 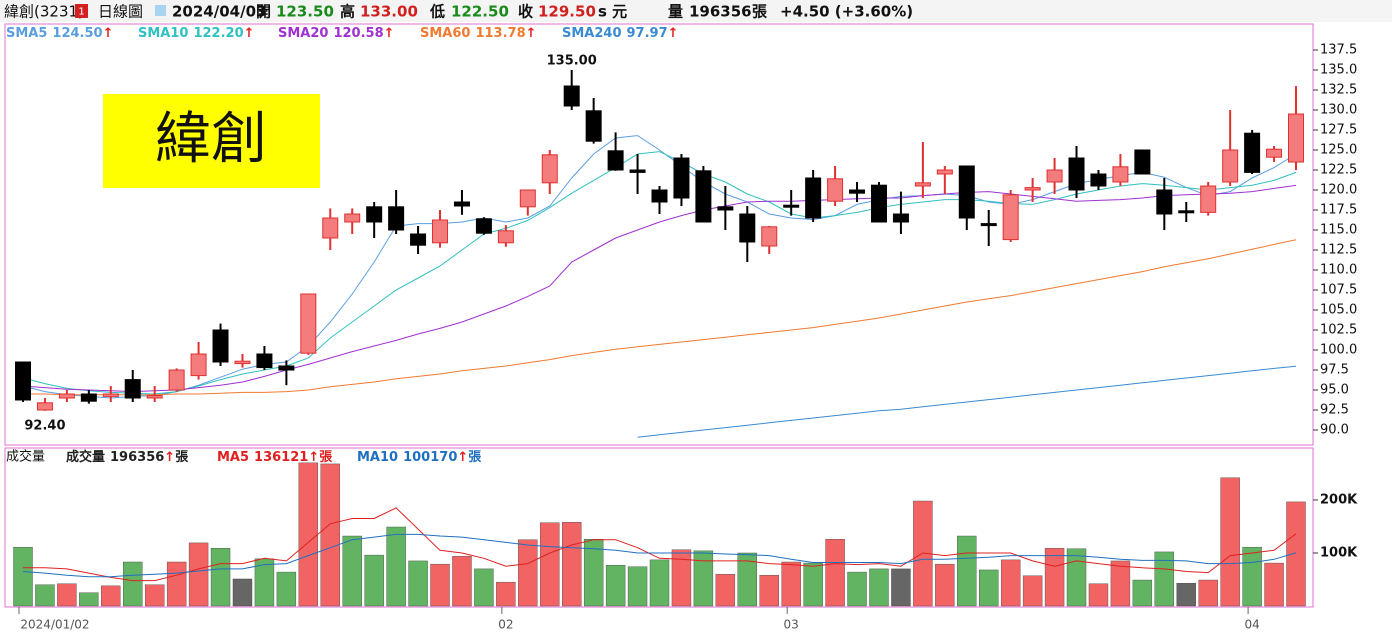 I want to click on y-tick-label: 115.0, so click(x=1338, y=230).